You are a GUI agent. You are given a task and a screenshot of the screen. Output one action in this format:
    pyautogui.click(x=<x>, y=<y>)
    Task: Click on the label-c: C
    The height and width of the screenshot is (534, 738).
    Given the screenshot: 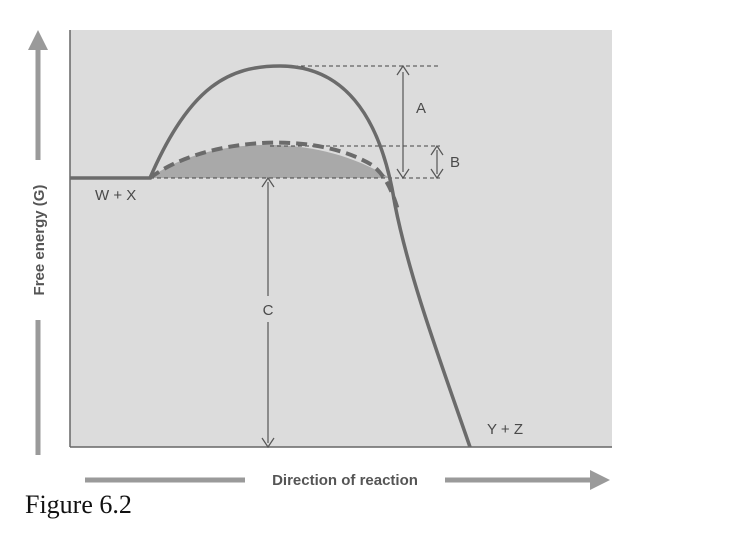 What is the action you would take?
    pyautogui.click(x=268, y=310)
    